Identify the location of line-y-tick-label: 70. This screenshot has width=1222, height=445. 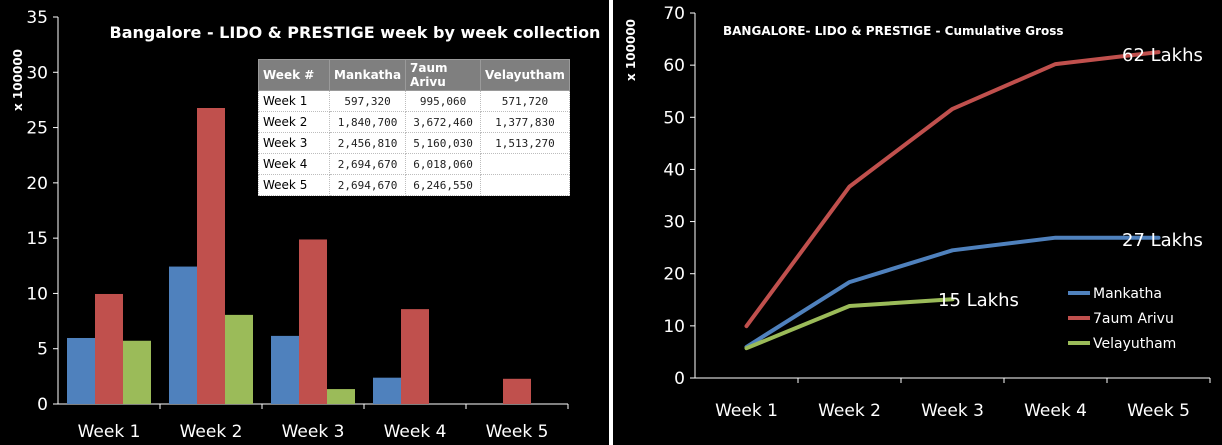
(674, 14).